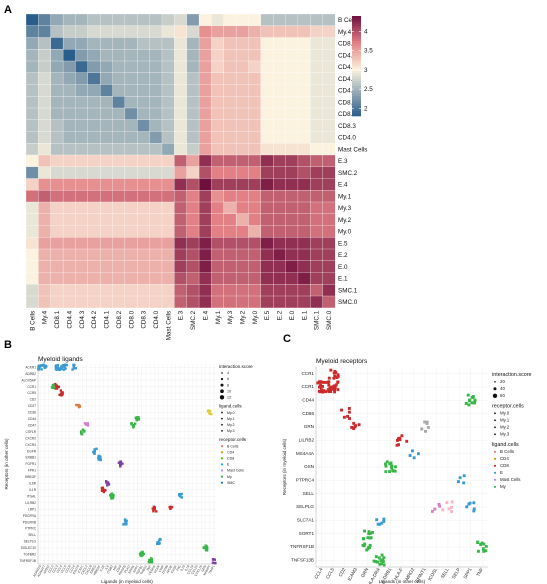 The width and height of the screenshot is (547, 584). What do you see at coordinates (505, 427) in the screenshot?
I see `legend-shape-label: My.2` at bounding box center [505, 427].